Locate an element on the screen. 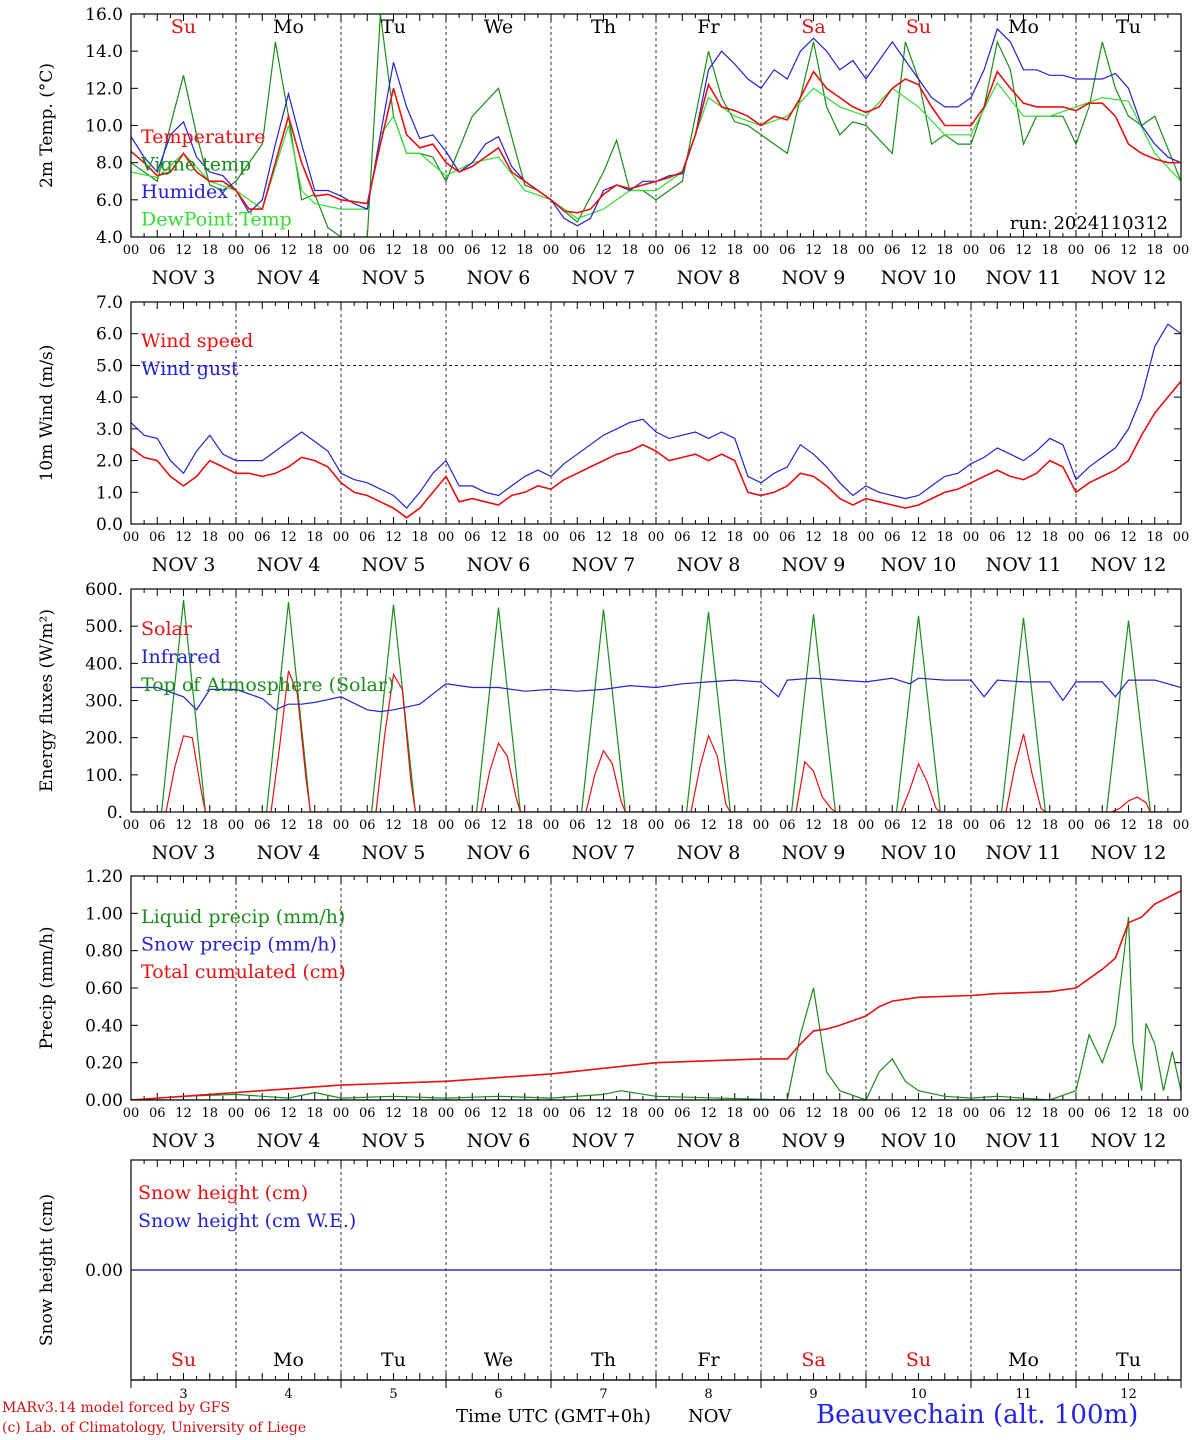 This screenshot has height=1440, width=1194. weekday-label: Mo is located at coordinates (288, 1360).